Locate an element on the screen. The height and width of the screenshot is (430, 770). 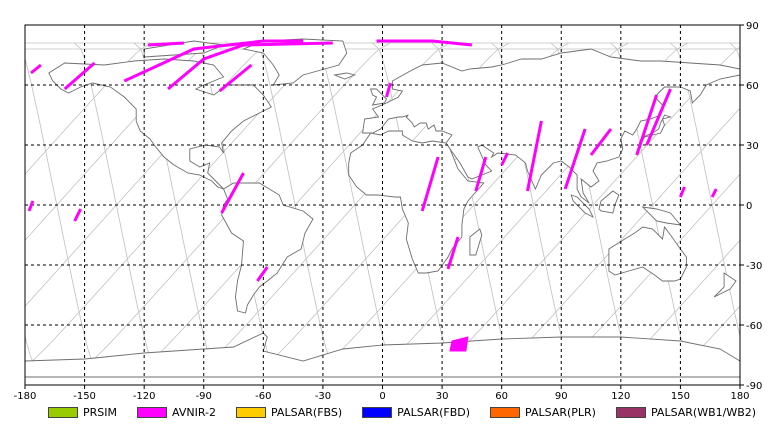
landmass-uk is located at coordinates (378, 97).